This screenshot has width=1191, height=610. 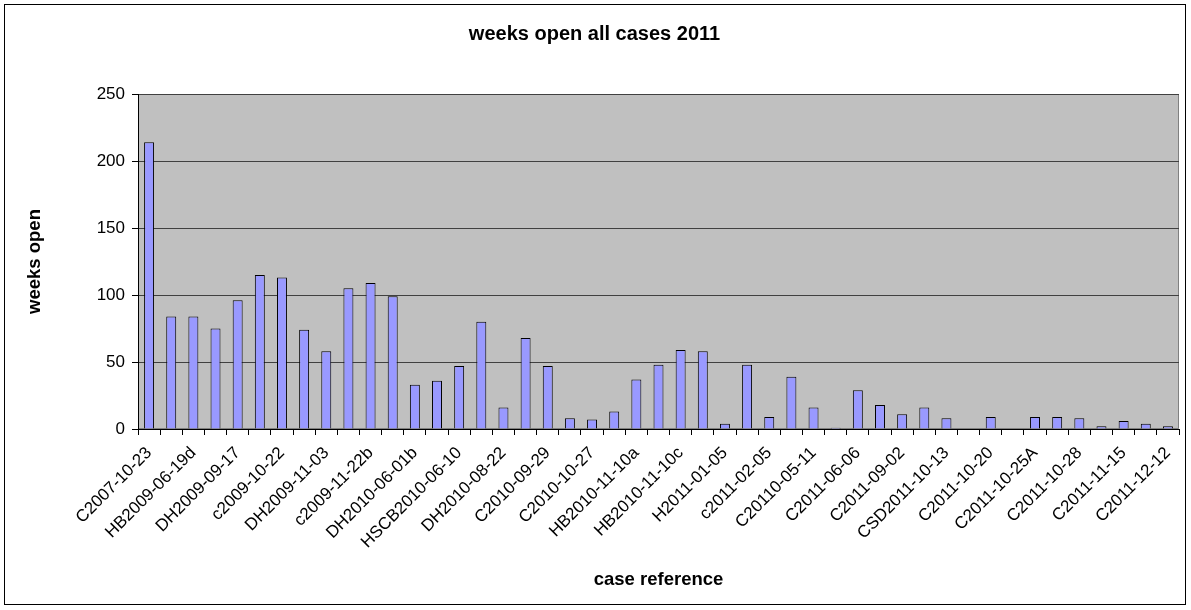 What do you see at coordinates (34, 262) in the screenshot?
I see `y-axis-title: weeks open` at bounding box center [34, 262].